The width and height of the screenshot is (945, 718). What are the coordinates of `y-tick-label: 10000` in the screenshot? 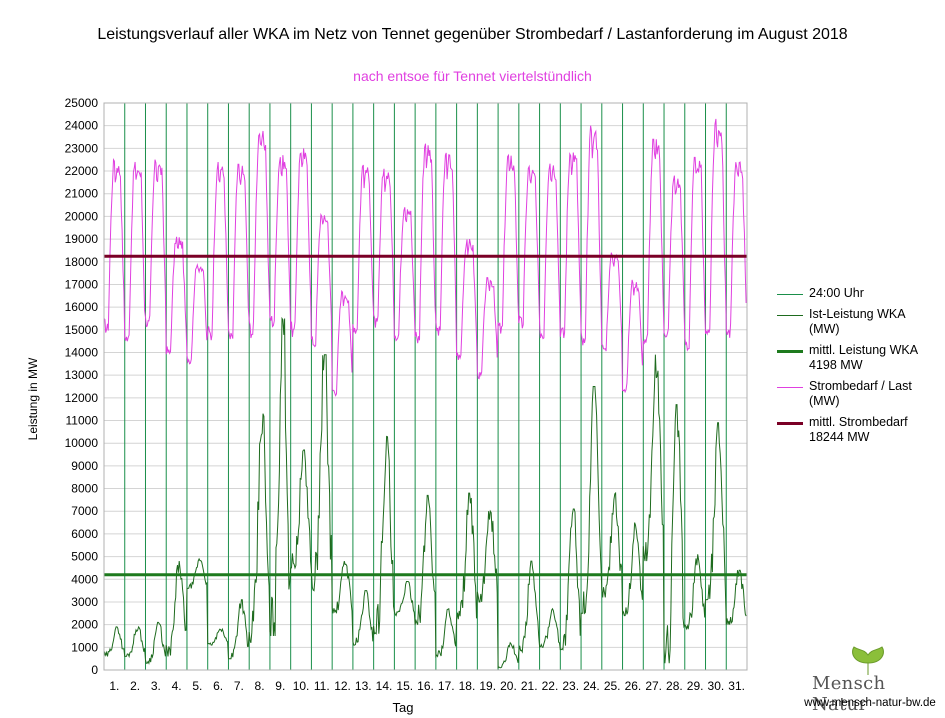 It's located at (82, 443).